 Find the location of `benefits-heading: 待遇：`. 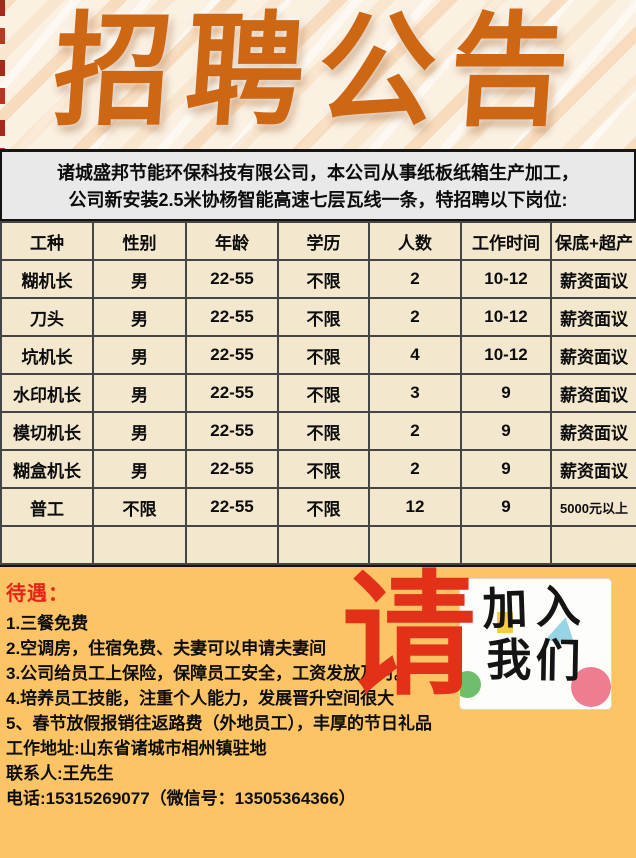

benefits-heading: 待遇： is located at coordinates (37, 594).